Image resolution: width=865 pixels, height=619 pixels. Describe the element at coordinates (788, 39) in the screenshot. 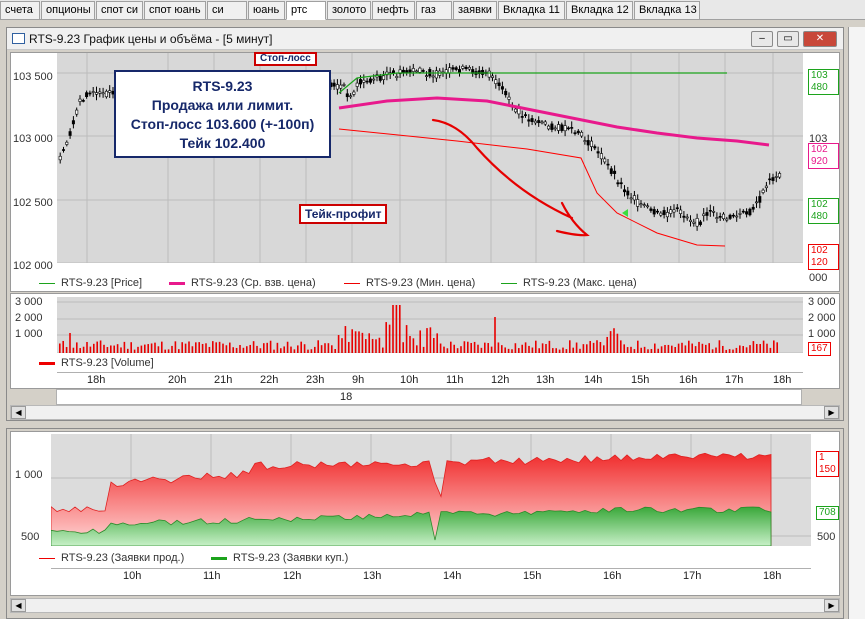

I see `restore-button: ▭` at that location.